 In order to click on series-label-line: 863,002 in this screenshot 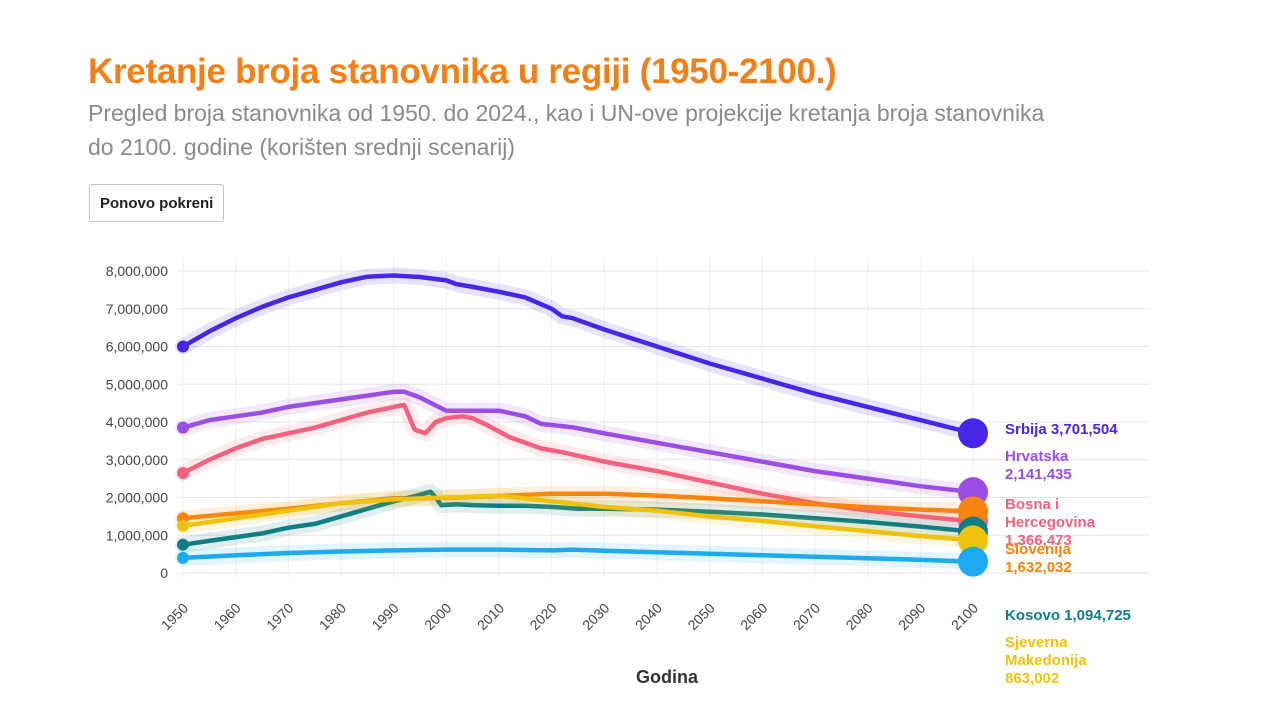, I will do `click(1032, 678)`.